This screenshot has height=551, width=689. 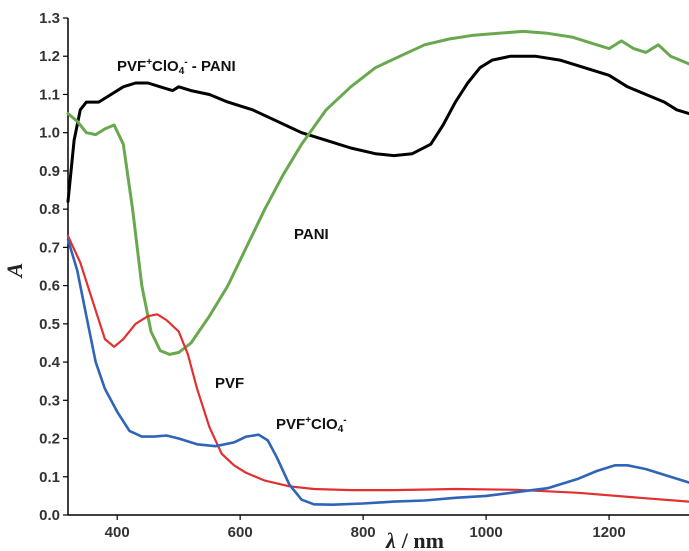 What do you see at coordinates (341, 429) in the screenshot?
I see `label-pvf-clo4-sub: 4` at bounding box center [341, 429].